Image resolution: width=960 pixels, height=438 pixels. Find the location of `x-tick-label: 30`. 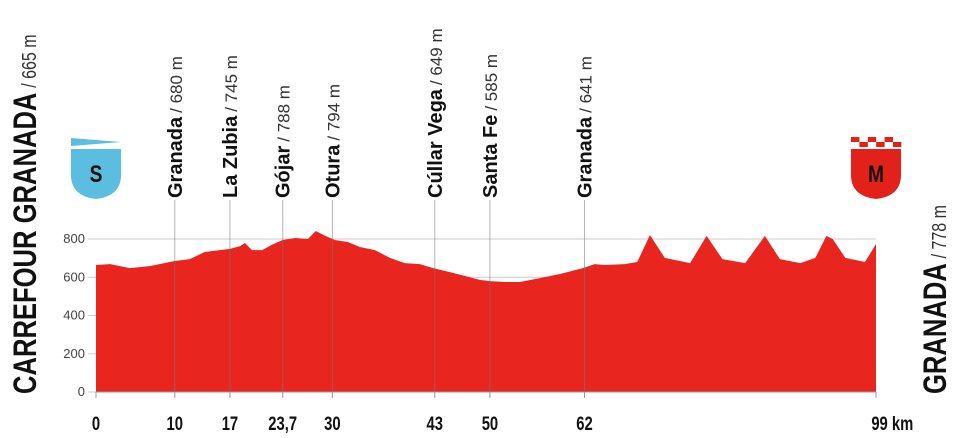

x-tick-label: 30 is located at coordinates (332, 423).